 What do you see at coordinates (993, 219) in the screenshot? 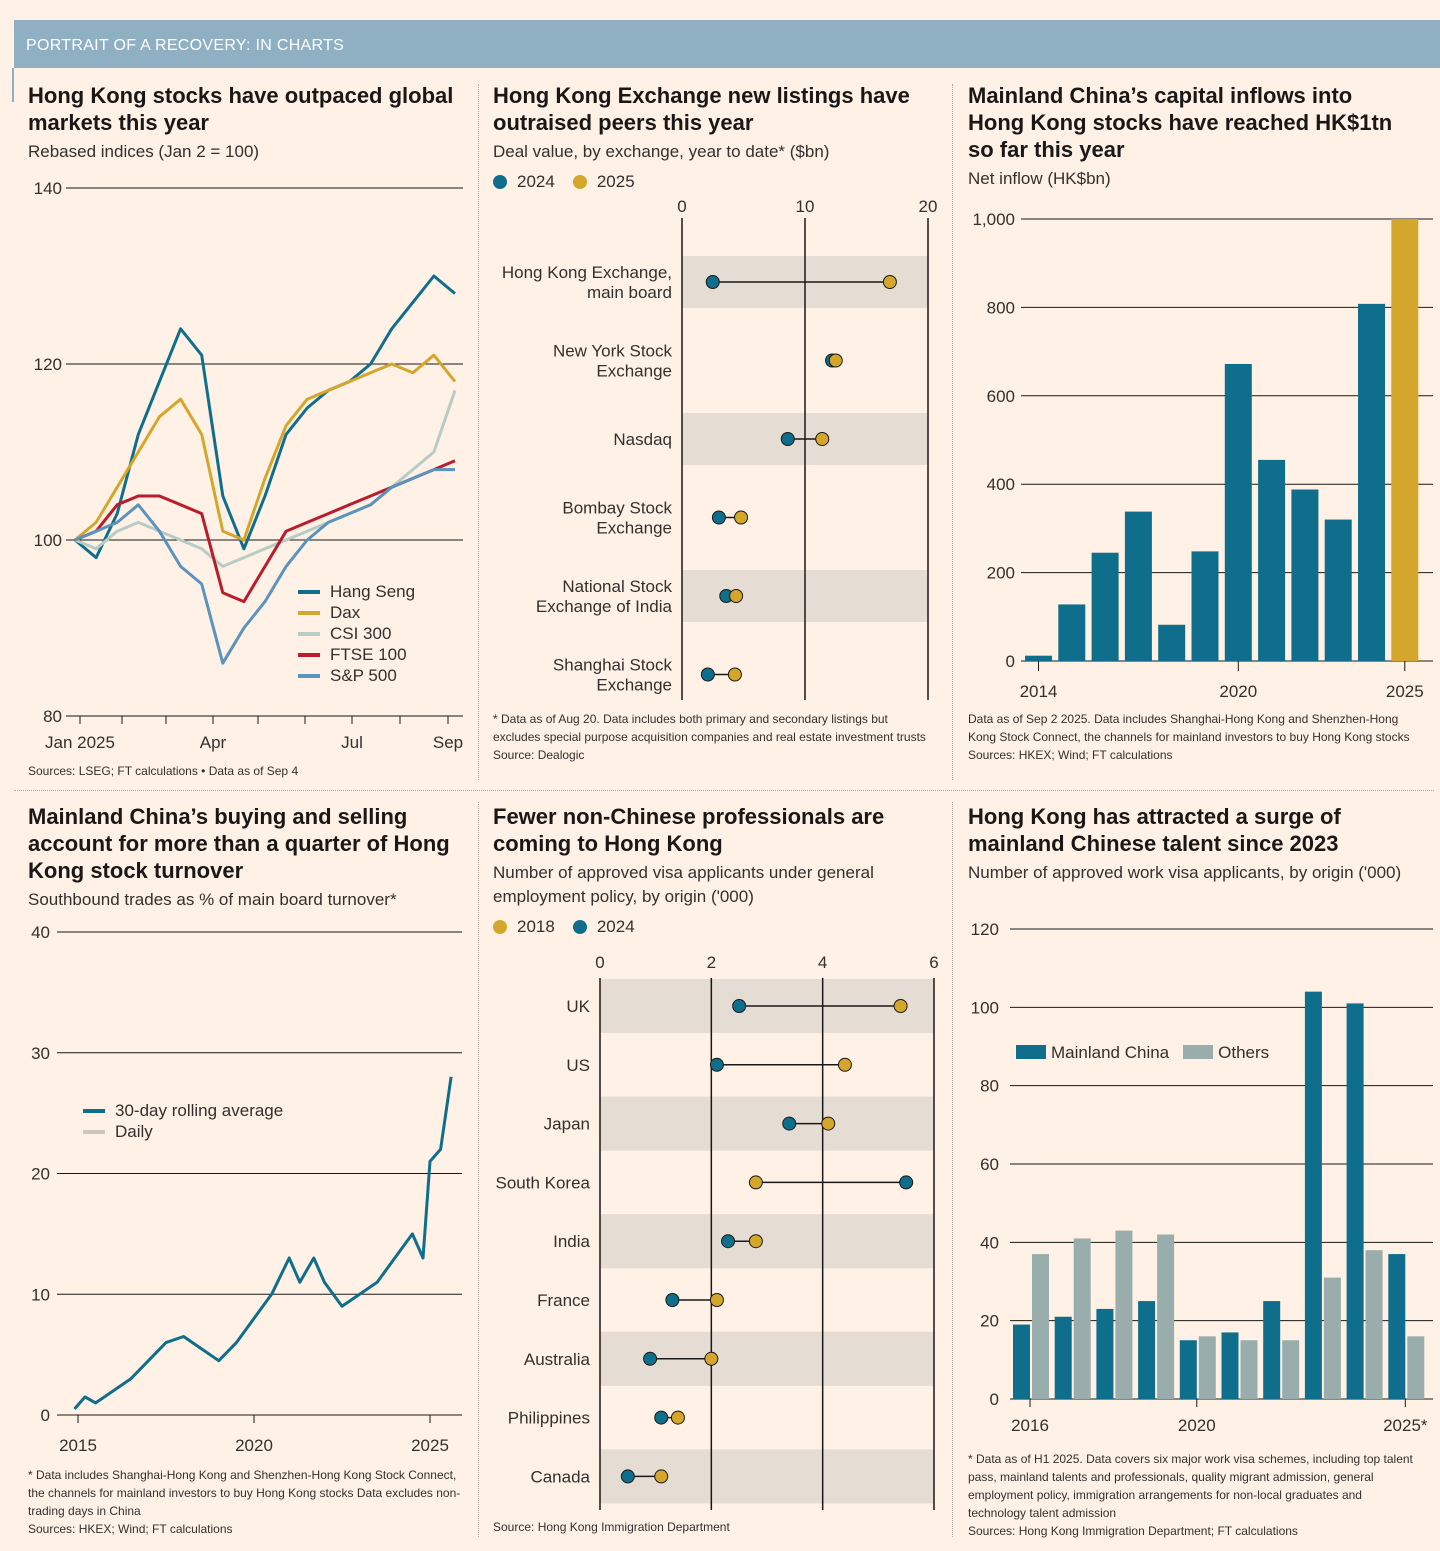
I see `y-tick-label: 1,000` at bounding box center [993, 219].